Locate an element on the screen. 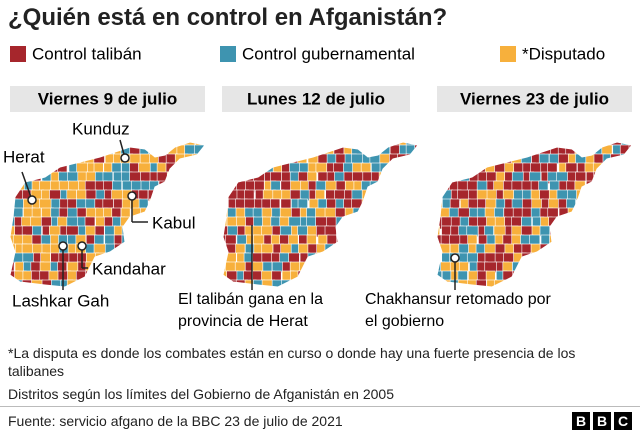 The height and width of the screenshot is (435, 640). title: ¿Quién está en control en Afganistán? is located at coordinates (228, 17).